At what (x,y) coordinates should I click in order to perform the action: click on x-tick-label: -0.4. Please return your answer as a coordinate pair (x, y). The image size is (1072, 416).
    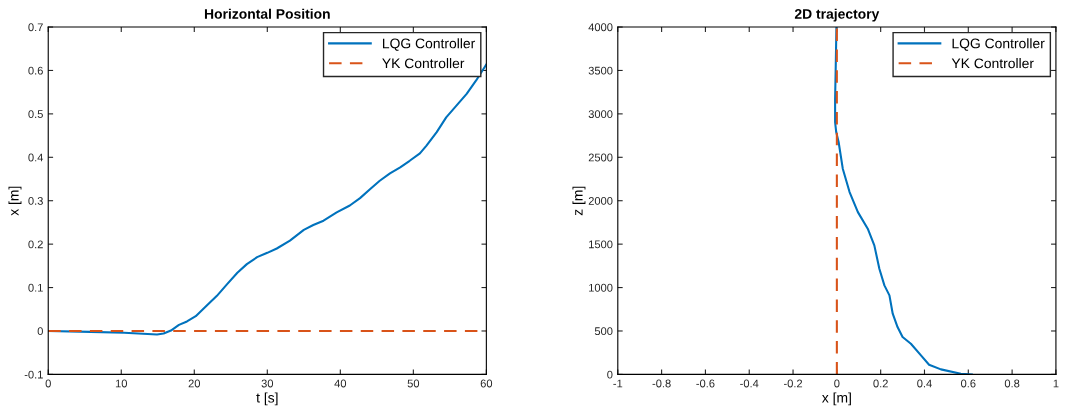
    Looking at the image, I should click on (749, 383).